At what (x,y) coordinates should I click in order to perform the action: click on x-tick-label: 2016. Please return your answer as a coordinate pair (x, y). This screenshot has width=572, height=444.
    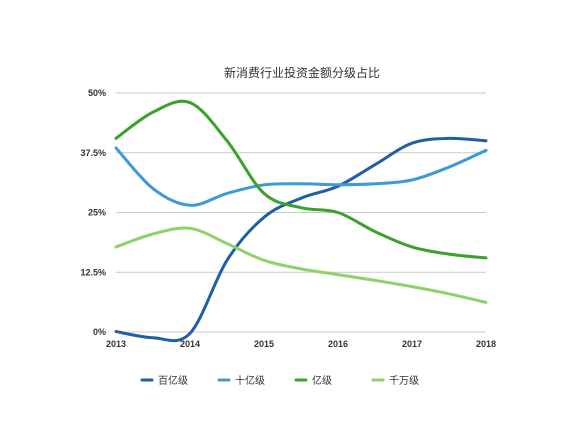
    Looking at the image, I should click on (338, 344).